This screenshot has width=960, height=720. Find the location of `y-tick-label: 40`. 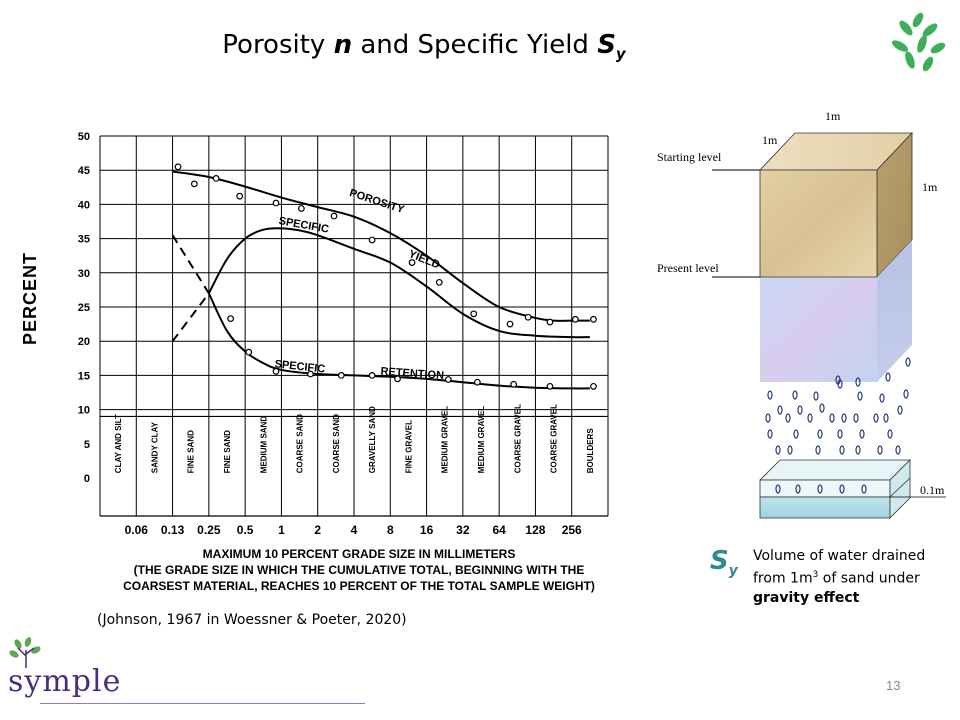

y-tick-label: 40 is located at coordinates (84, 205).